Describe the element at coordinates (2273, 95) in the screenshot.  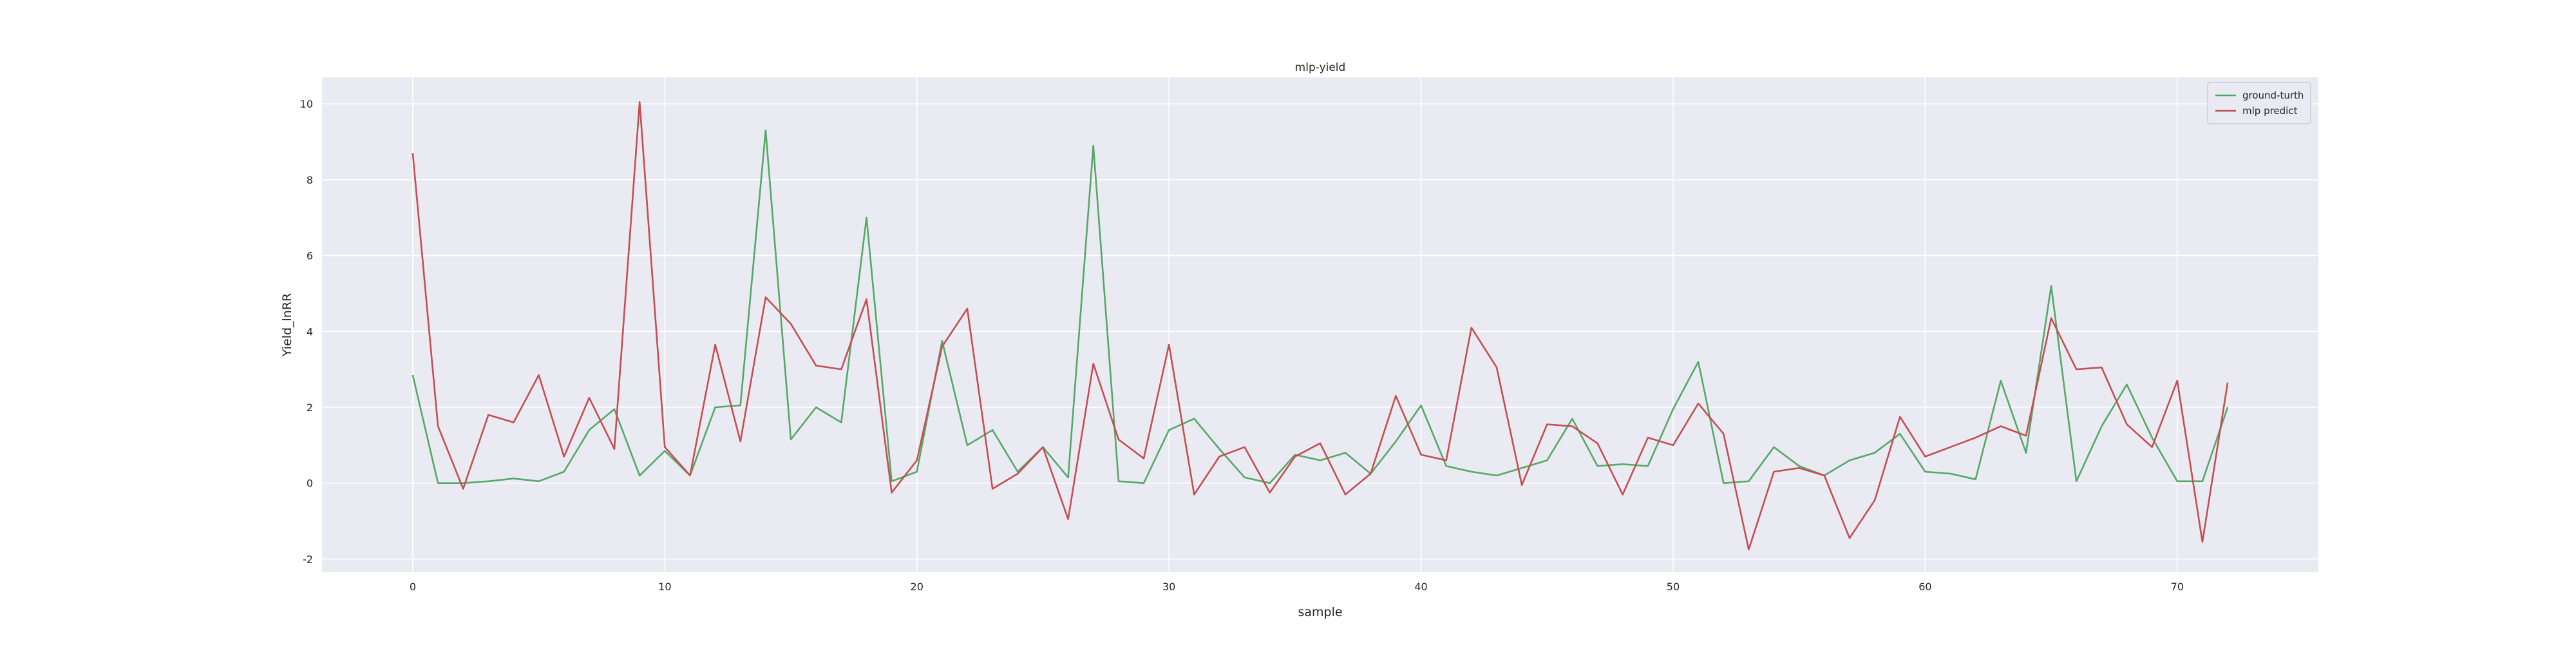
I see `legend-label: ground-turth` at that location.